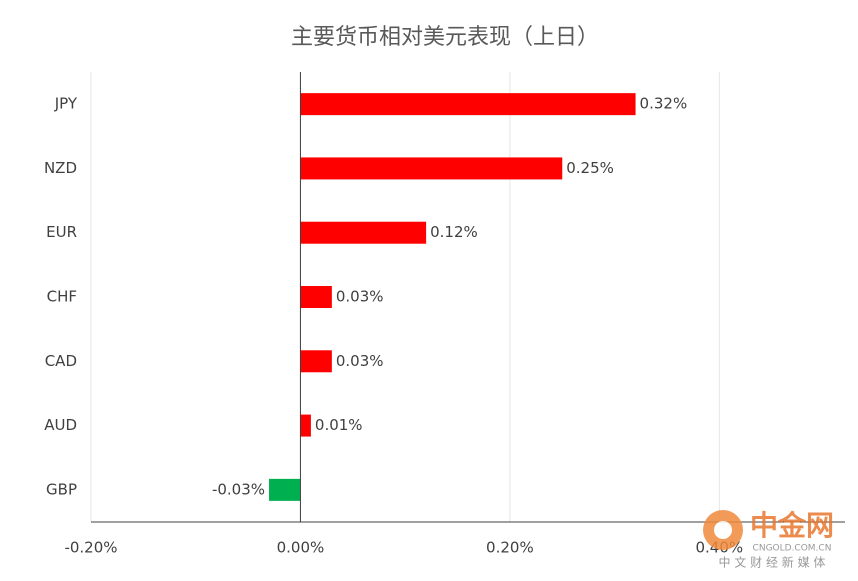  Describe the element at coordinates (61, 232) in the screenshot. I see `y-tick-label: EUR` at that location.